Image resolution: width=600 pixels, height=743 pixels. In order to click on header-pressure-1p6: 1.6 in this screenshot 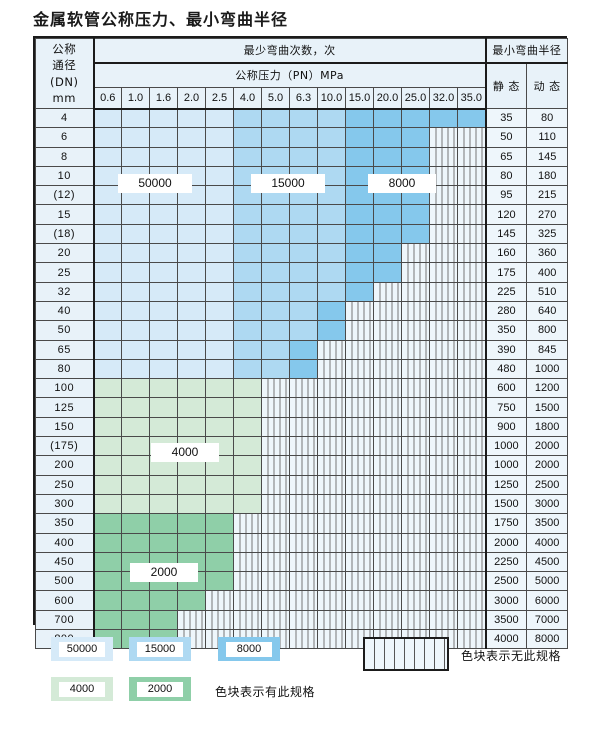, I will do `click(163, 98)`.